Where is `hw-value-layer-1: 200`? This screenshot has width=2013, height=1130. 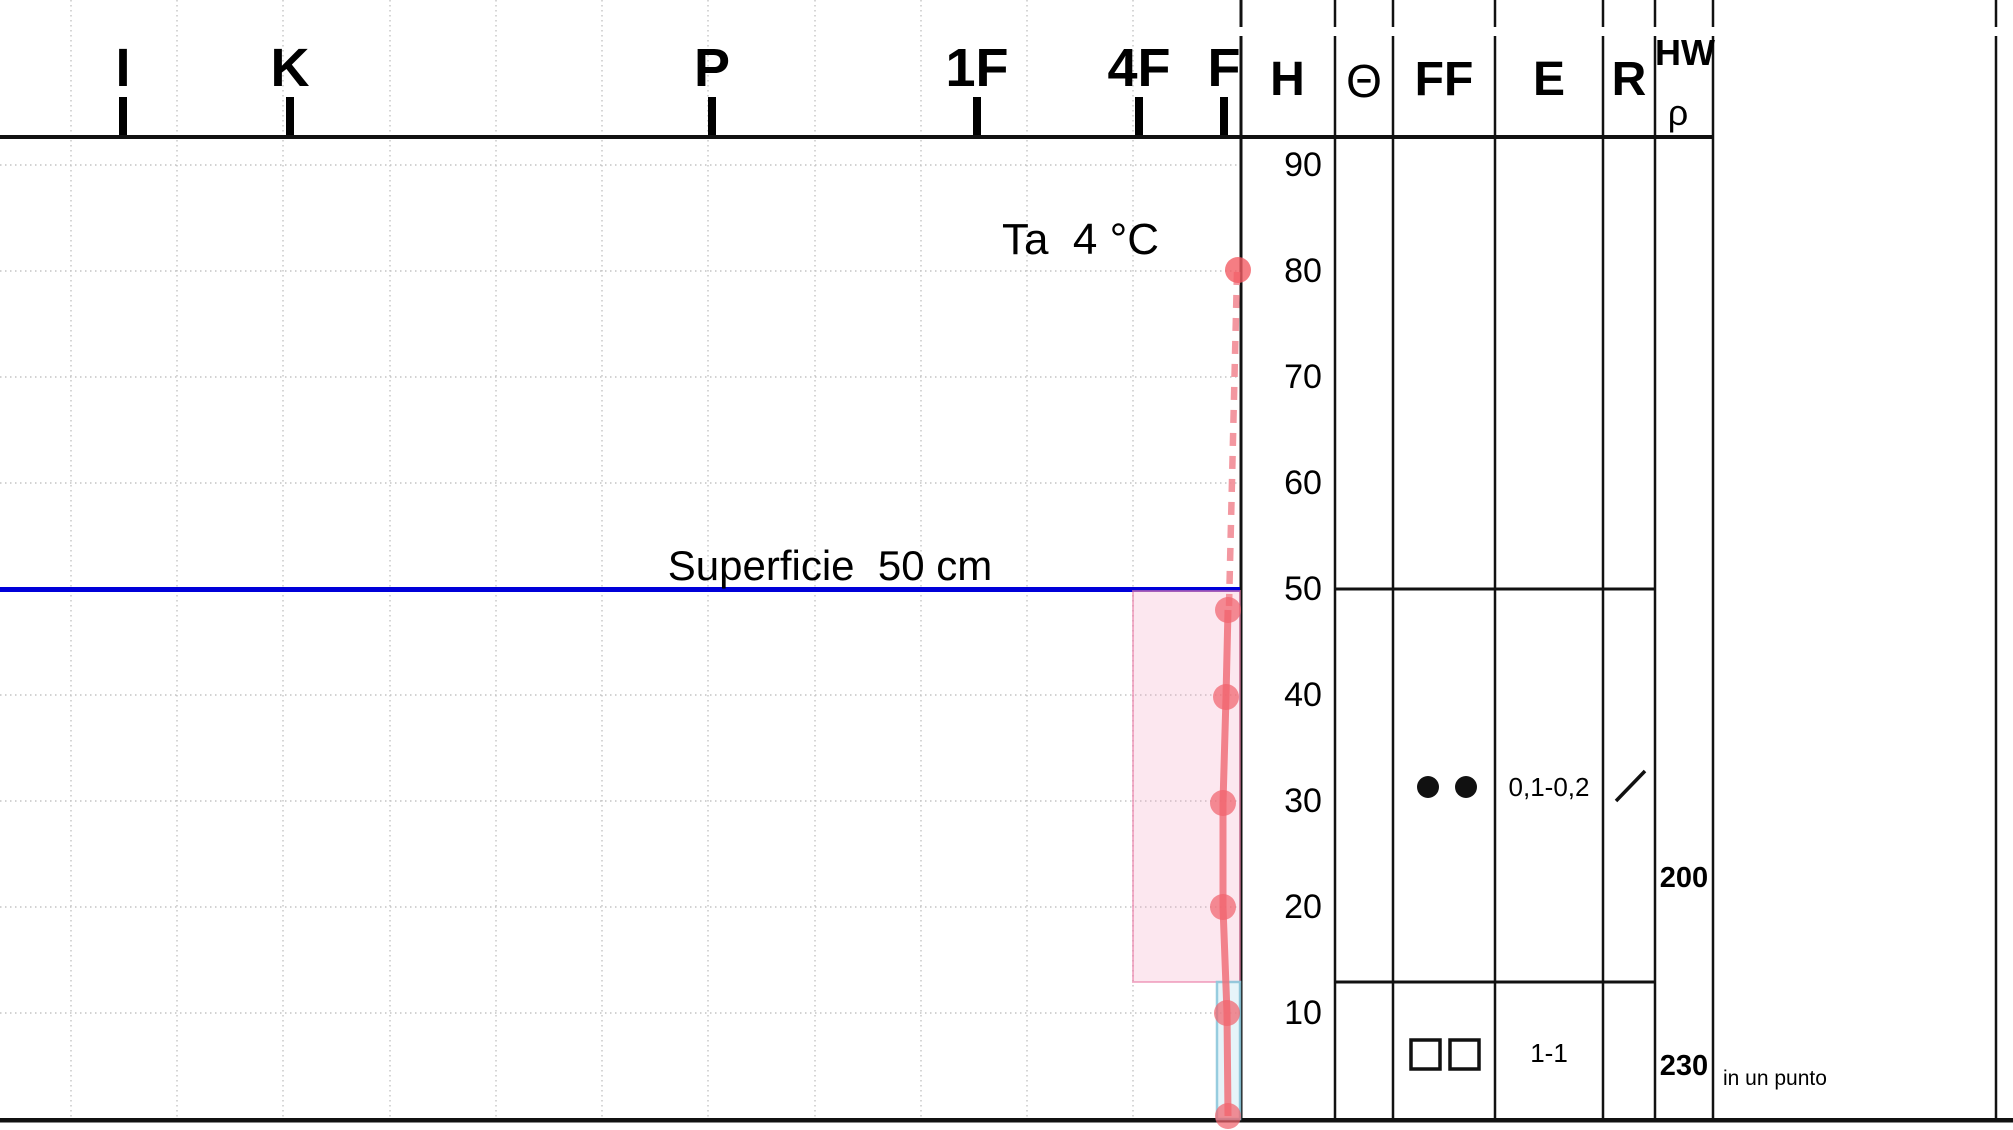
hw-value-layer-1: 200 is located at coordinates (1684, 878).